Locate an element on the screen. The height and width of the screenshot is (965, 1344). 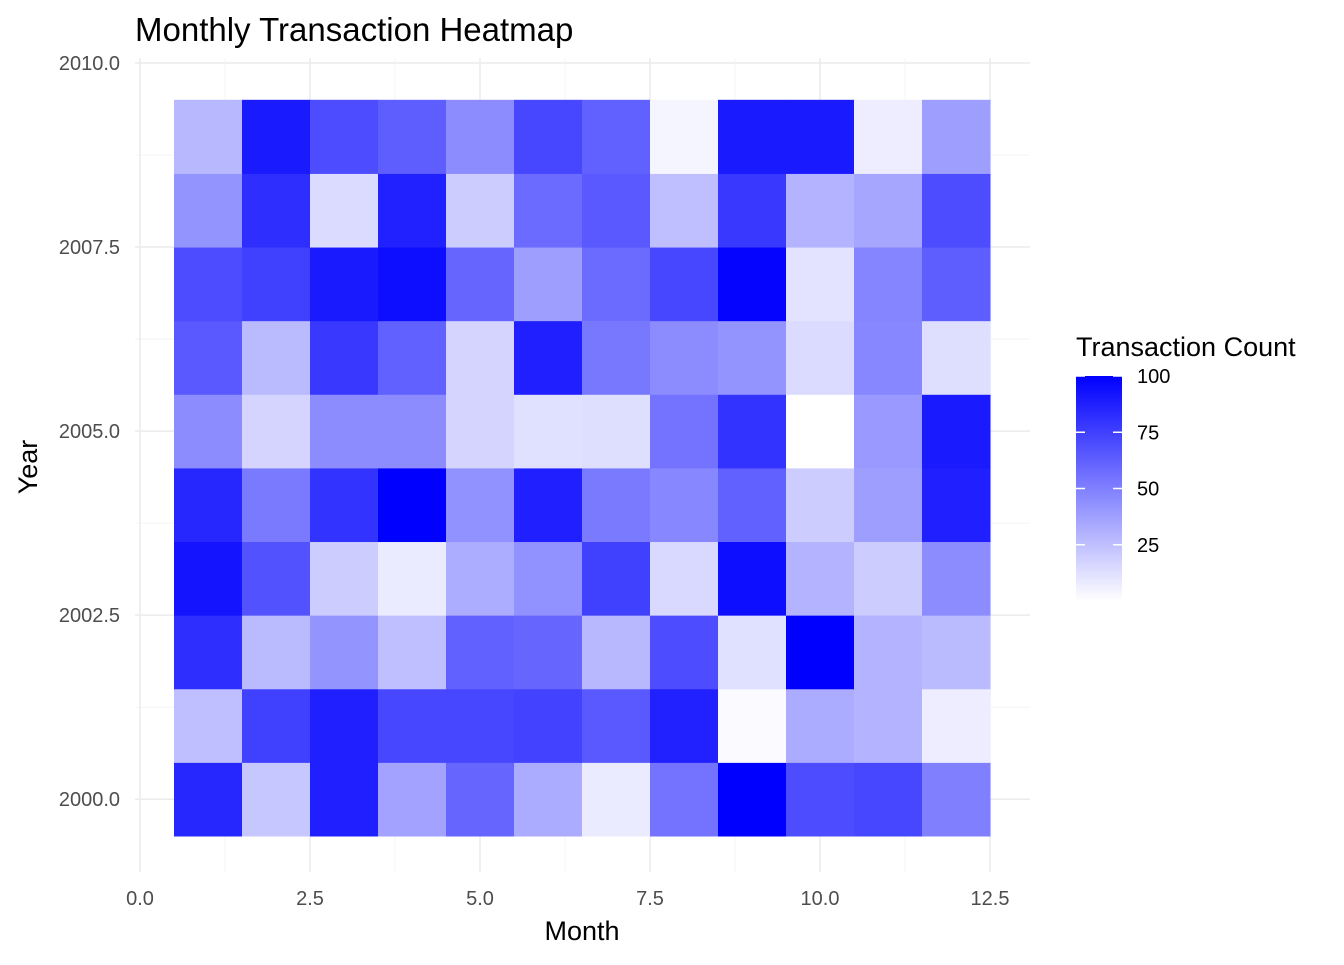
y-axis-ticks: 2000.0 2002.5 2005.0 2007.5 2010.0 is located at coordinates (89, 432).